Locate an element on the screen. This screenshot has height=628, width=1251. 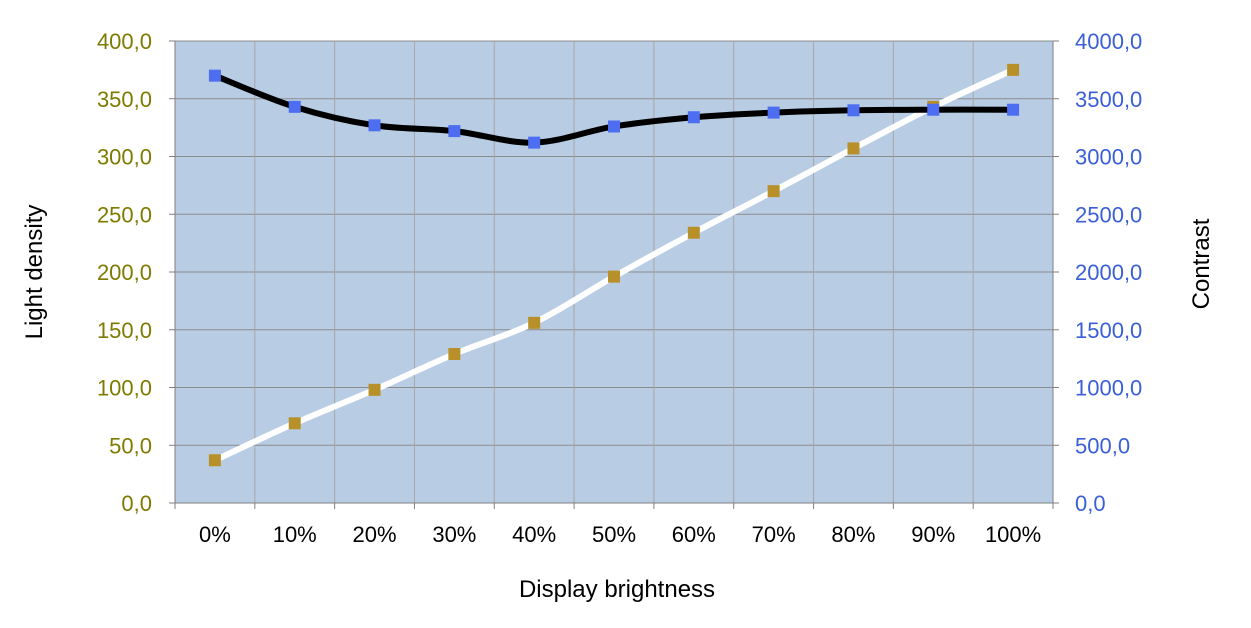
y-axis-right-title: Contrast is located at coordinates (1201, 263).